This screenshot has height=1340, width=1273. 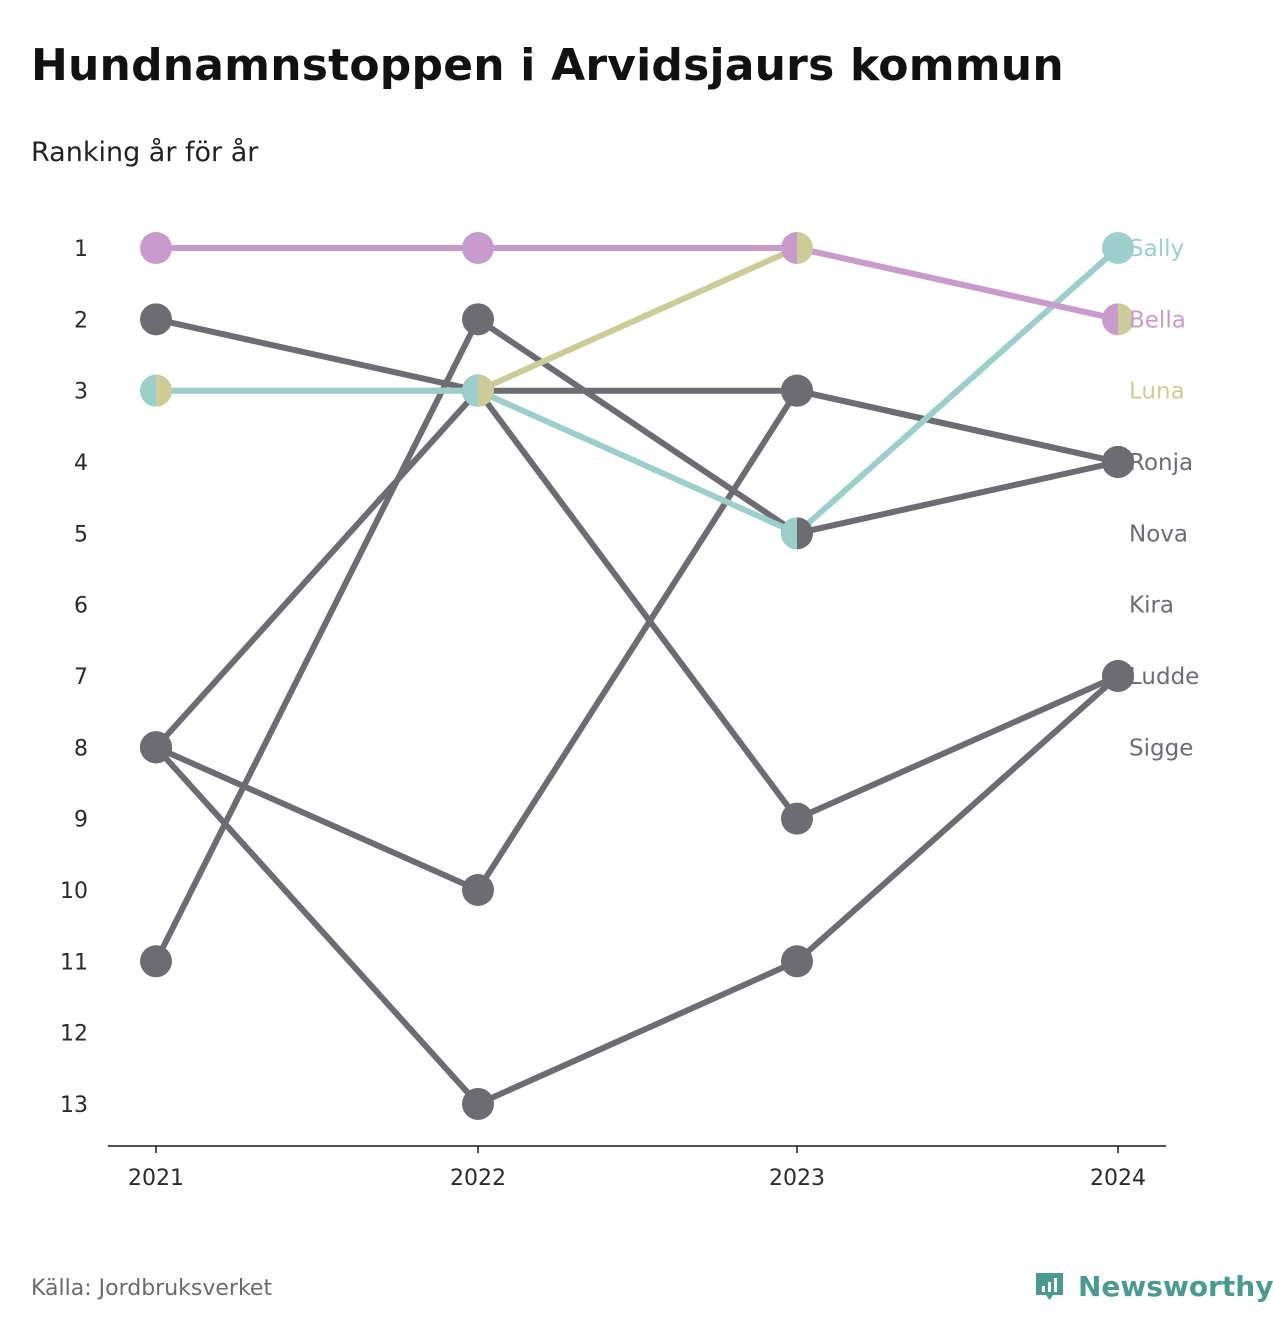 I want to click on y-tick-label: 5, so click(x=81, y=534).